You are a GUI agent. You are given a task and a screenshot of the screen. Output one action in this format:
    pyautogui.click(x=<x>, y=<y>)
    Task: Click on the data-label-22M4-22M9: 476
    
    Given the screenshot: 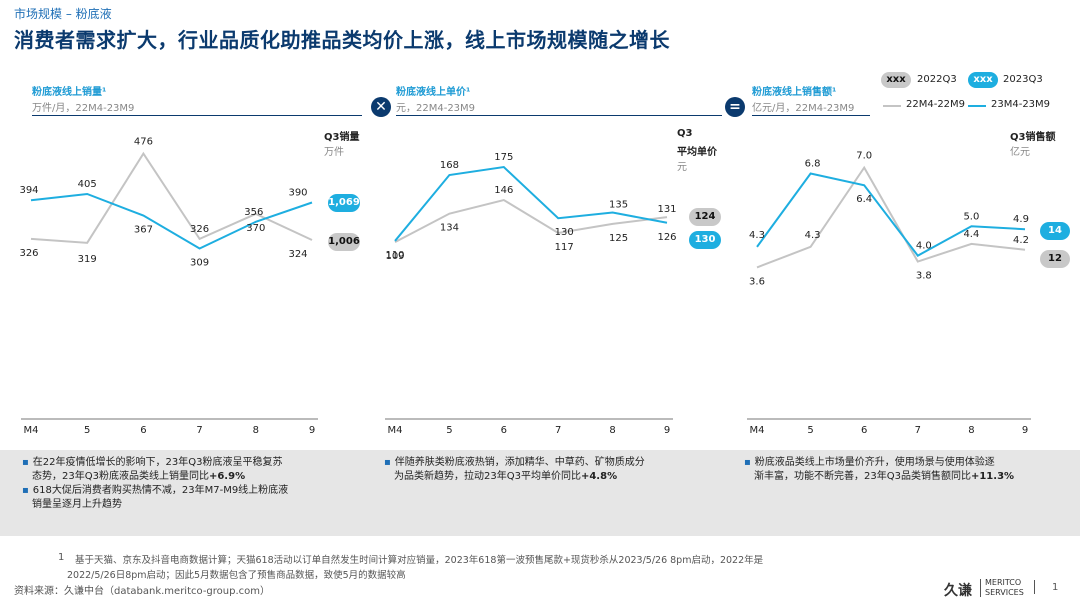 What is the action you would take?
    pyautogui.click(x=143, y=142)
    